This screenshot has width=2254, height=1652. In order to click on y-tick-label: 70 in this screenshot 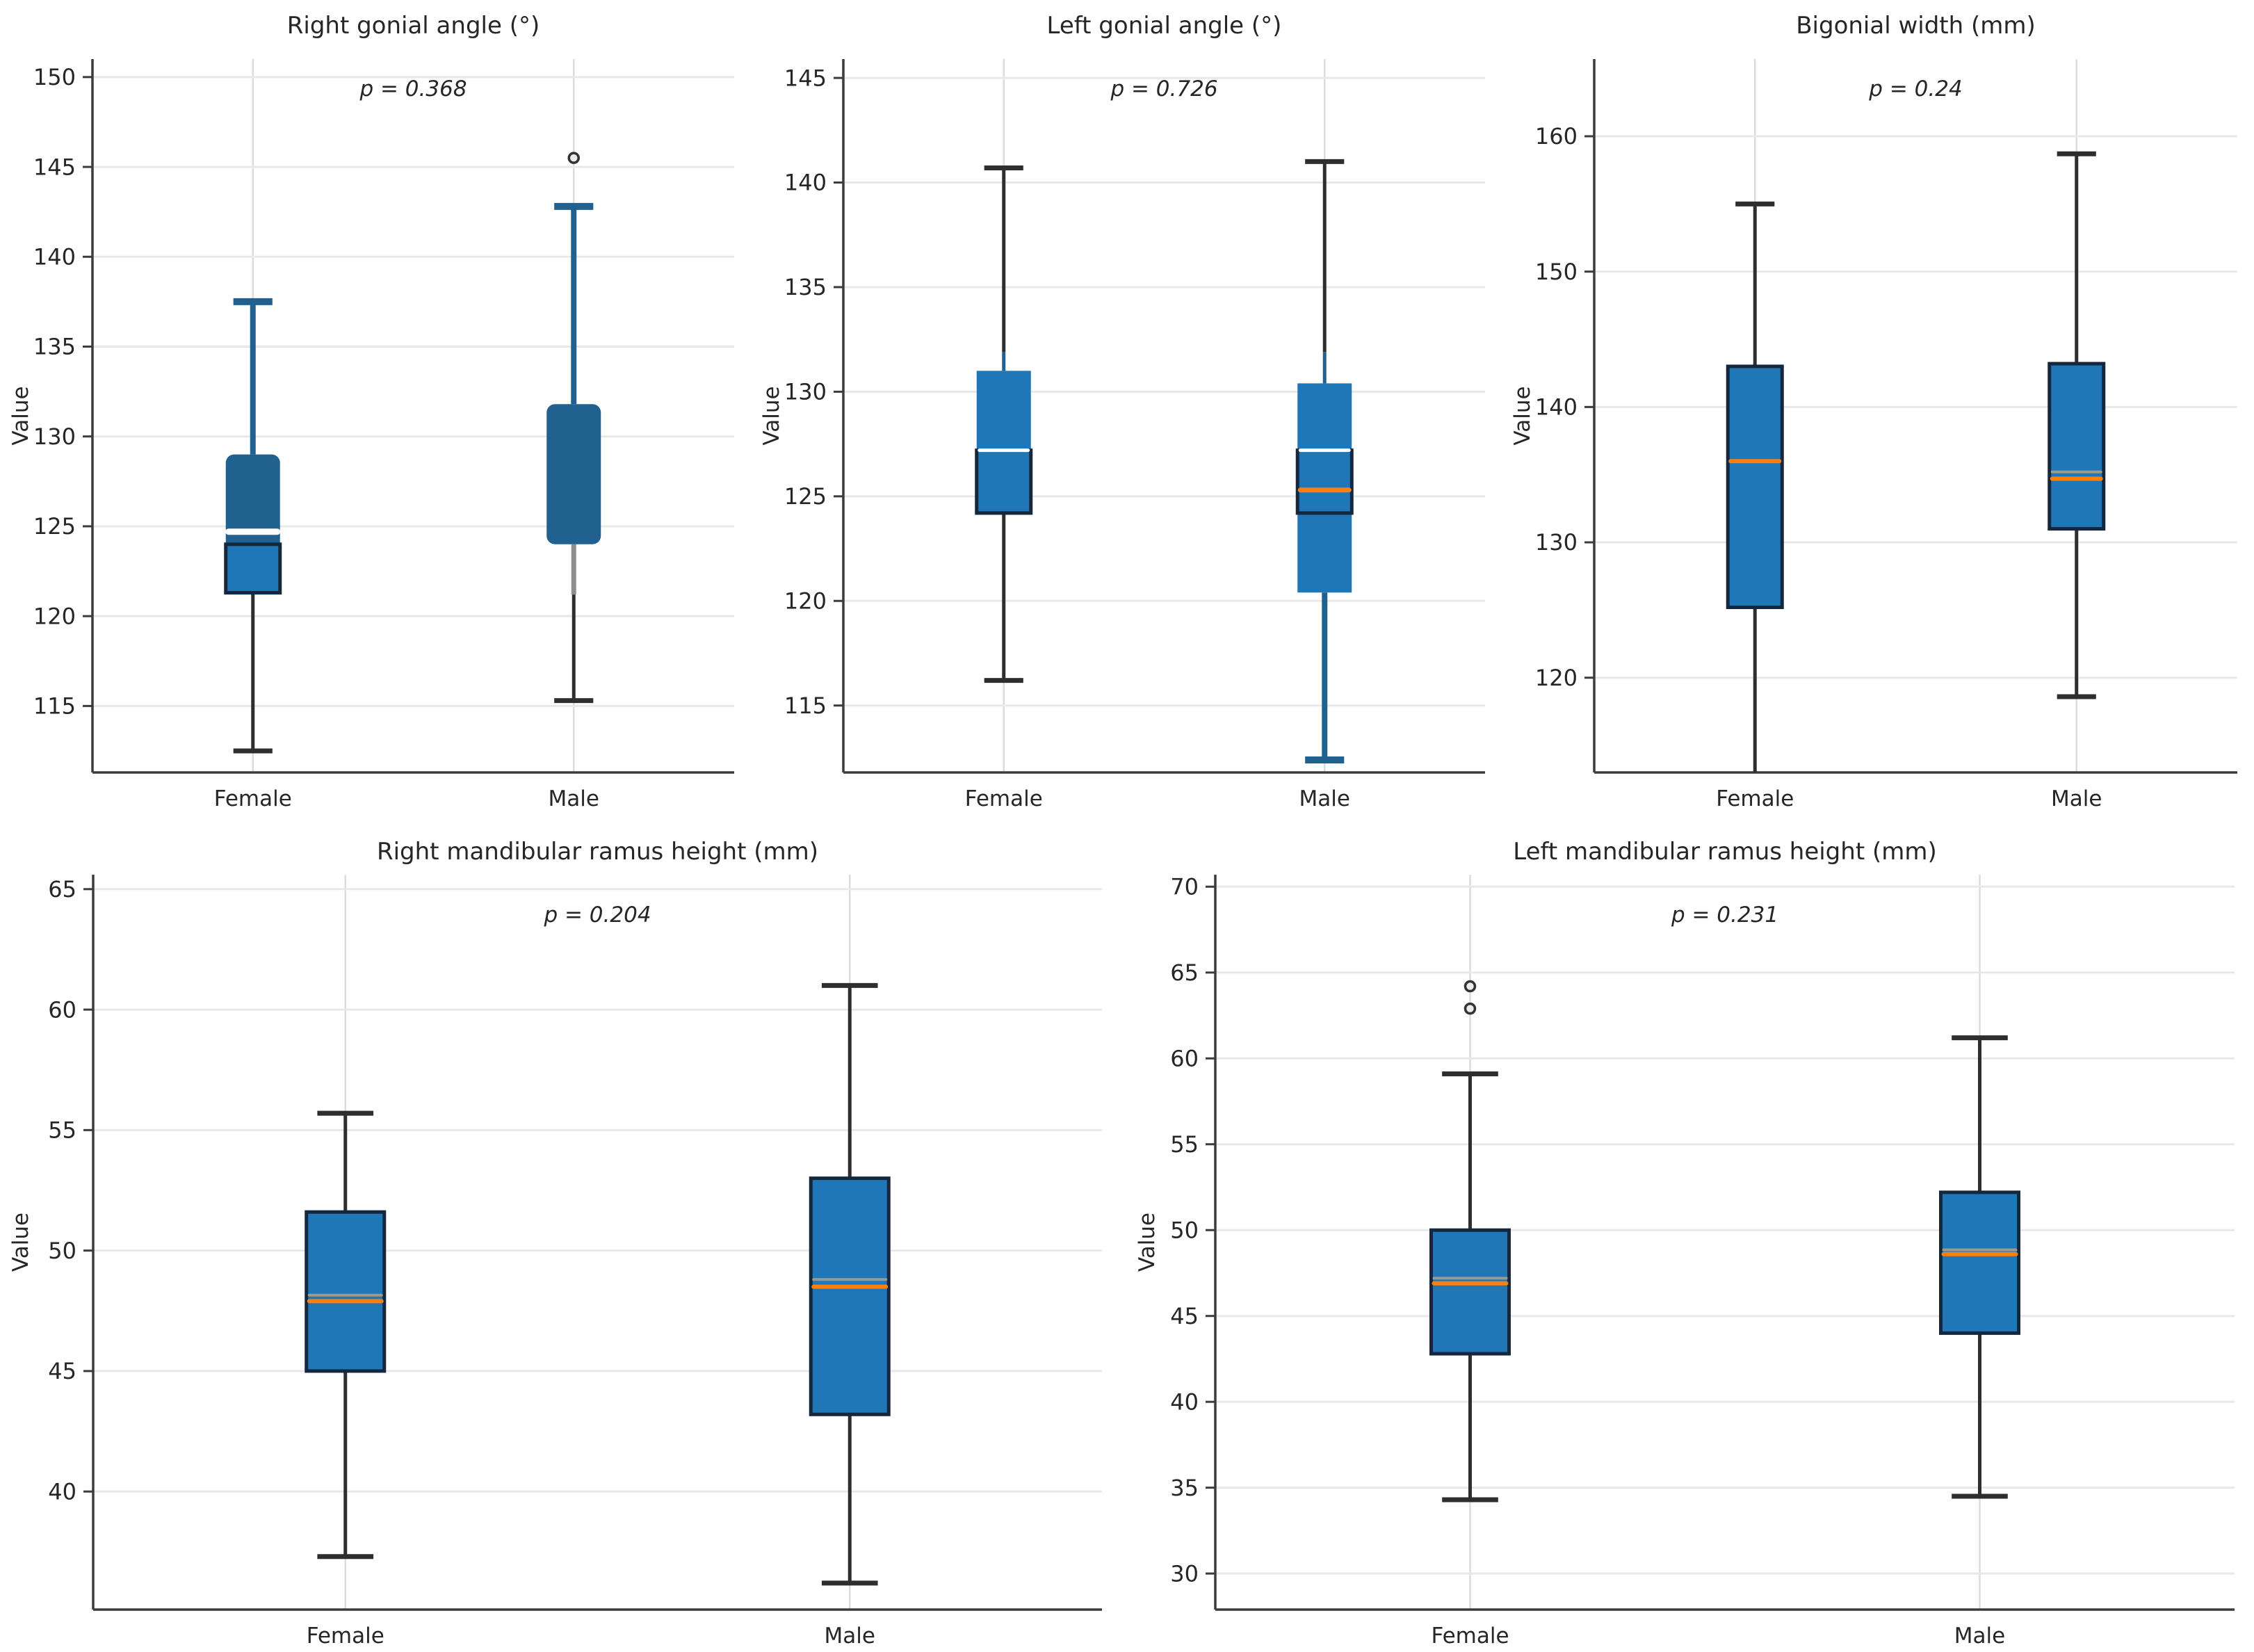, I will do `click(1184, 886)`.